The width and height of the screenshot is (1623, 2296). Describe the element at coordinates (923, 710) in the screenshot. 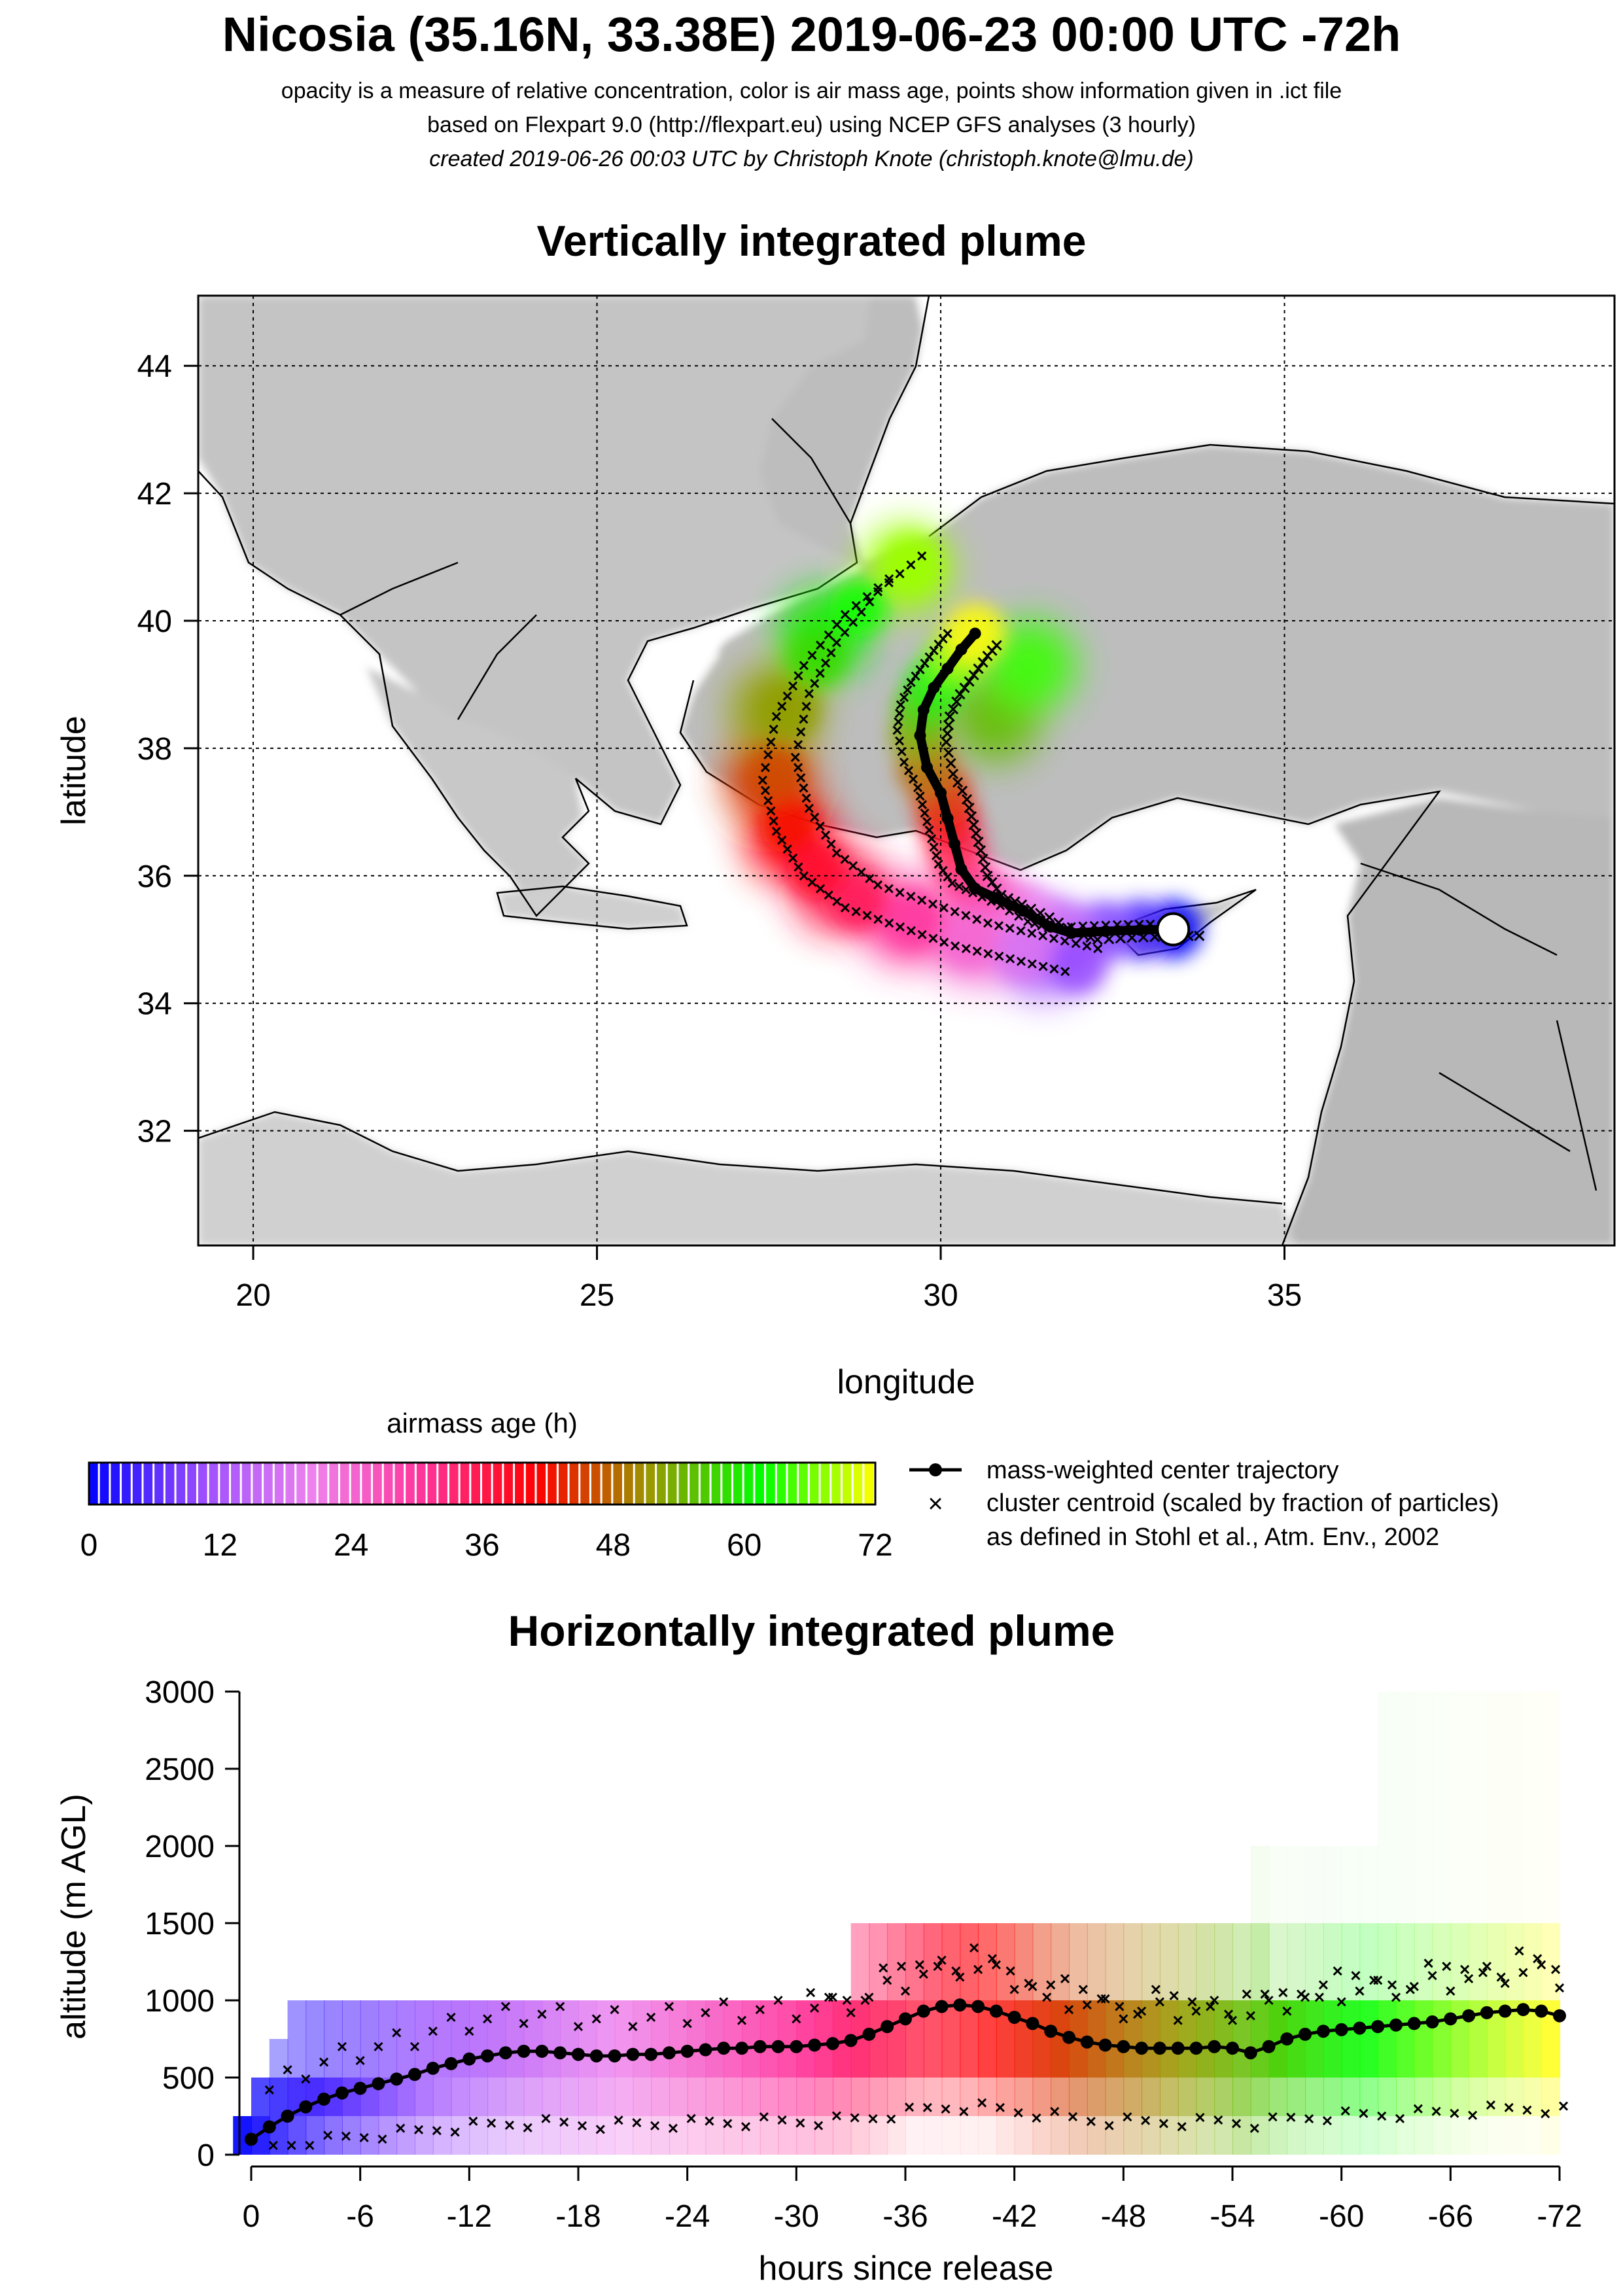

I see `trajectory-point` at that location.